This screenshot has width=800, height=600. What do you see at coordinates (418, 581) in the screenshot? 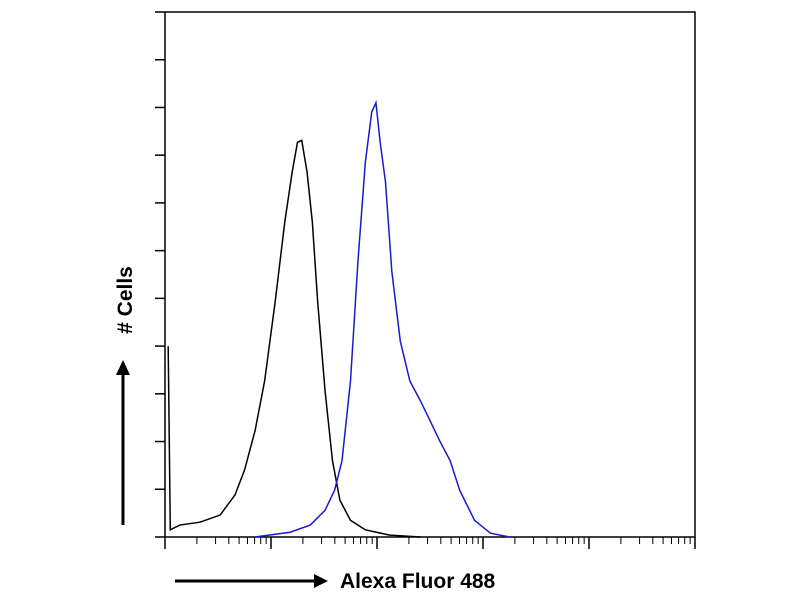
I see `x-axis-label: Alexa Fluor 488` at bounding box center [418, 581].